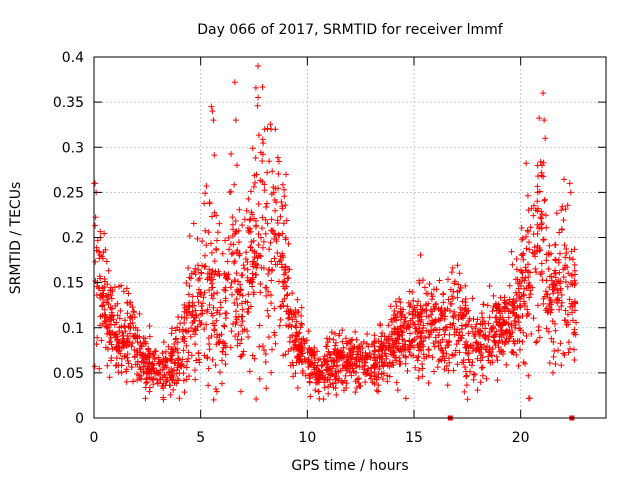 This screenshot has height=480, width=640. What do you see at coordinates (79, 419) in the screenshot?
I see `y-tick-label: 0` at bounding box center [79, 419].